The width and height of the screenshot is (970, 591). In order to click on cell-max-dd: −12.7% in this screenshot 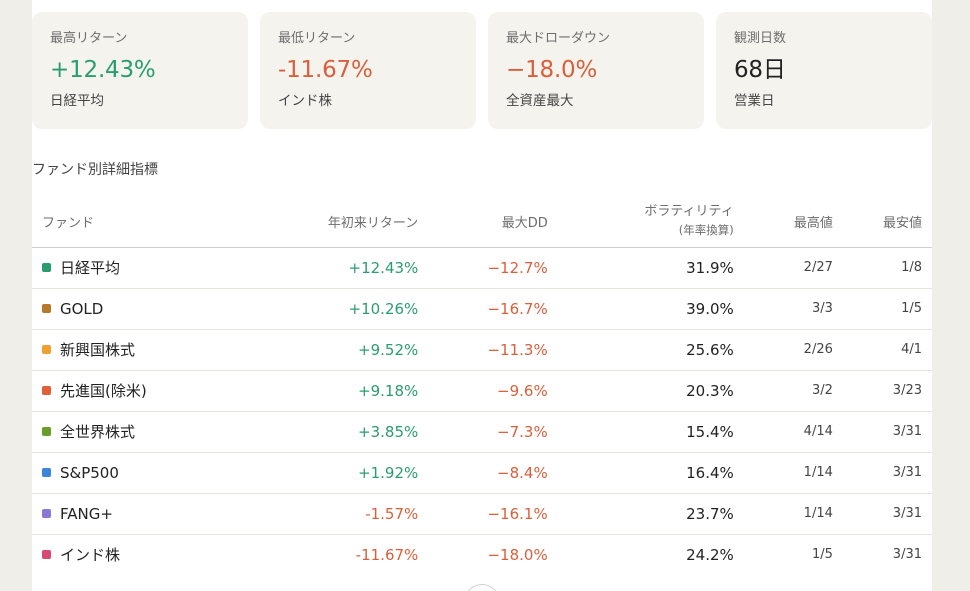, I will do `click(483, 268)`.